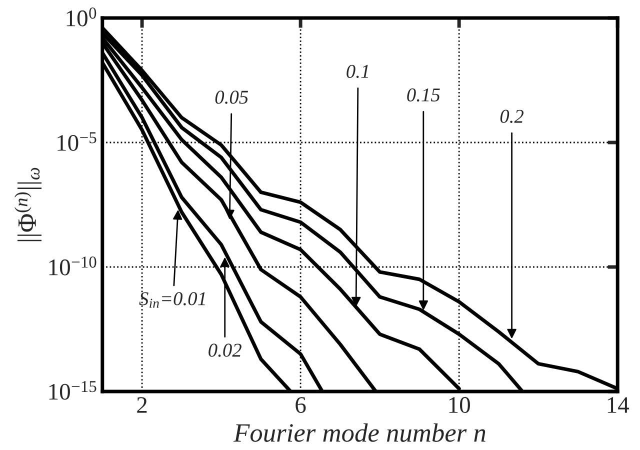 The image size is (640, 450). I want to click on x-axis-title: Fourier mode number n, so click(359, 432).